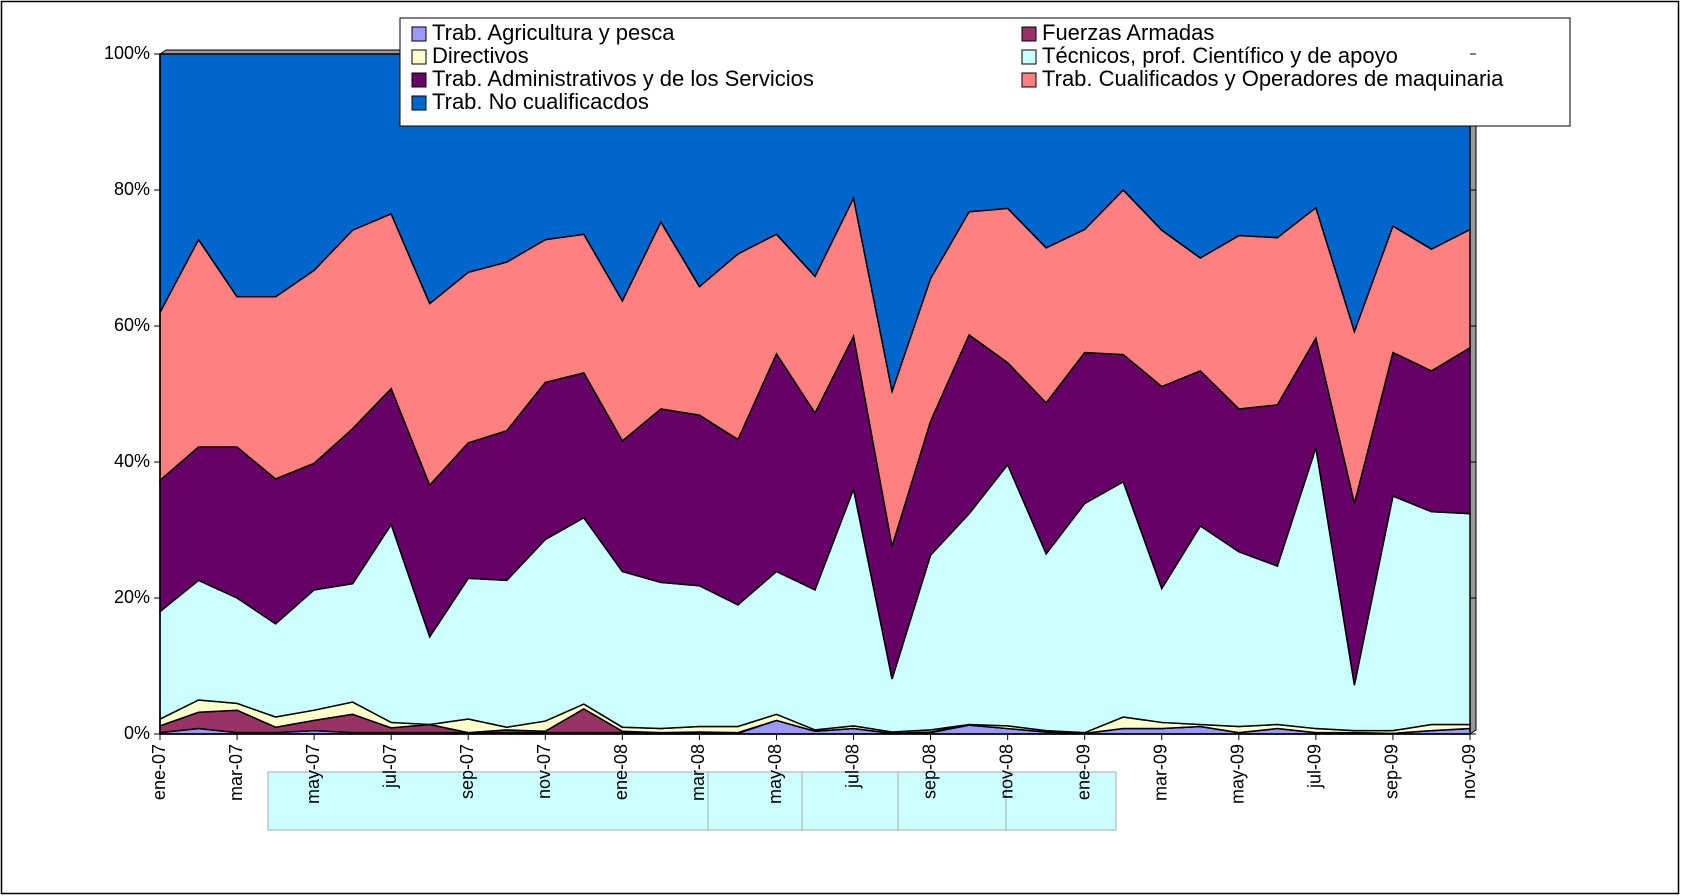 This screenshot has height=896, width=1681. I want to click on data-table, so click(692, 801).